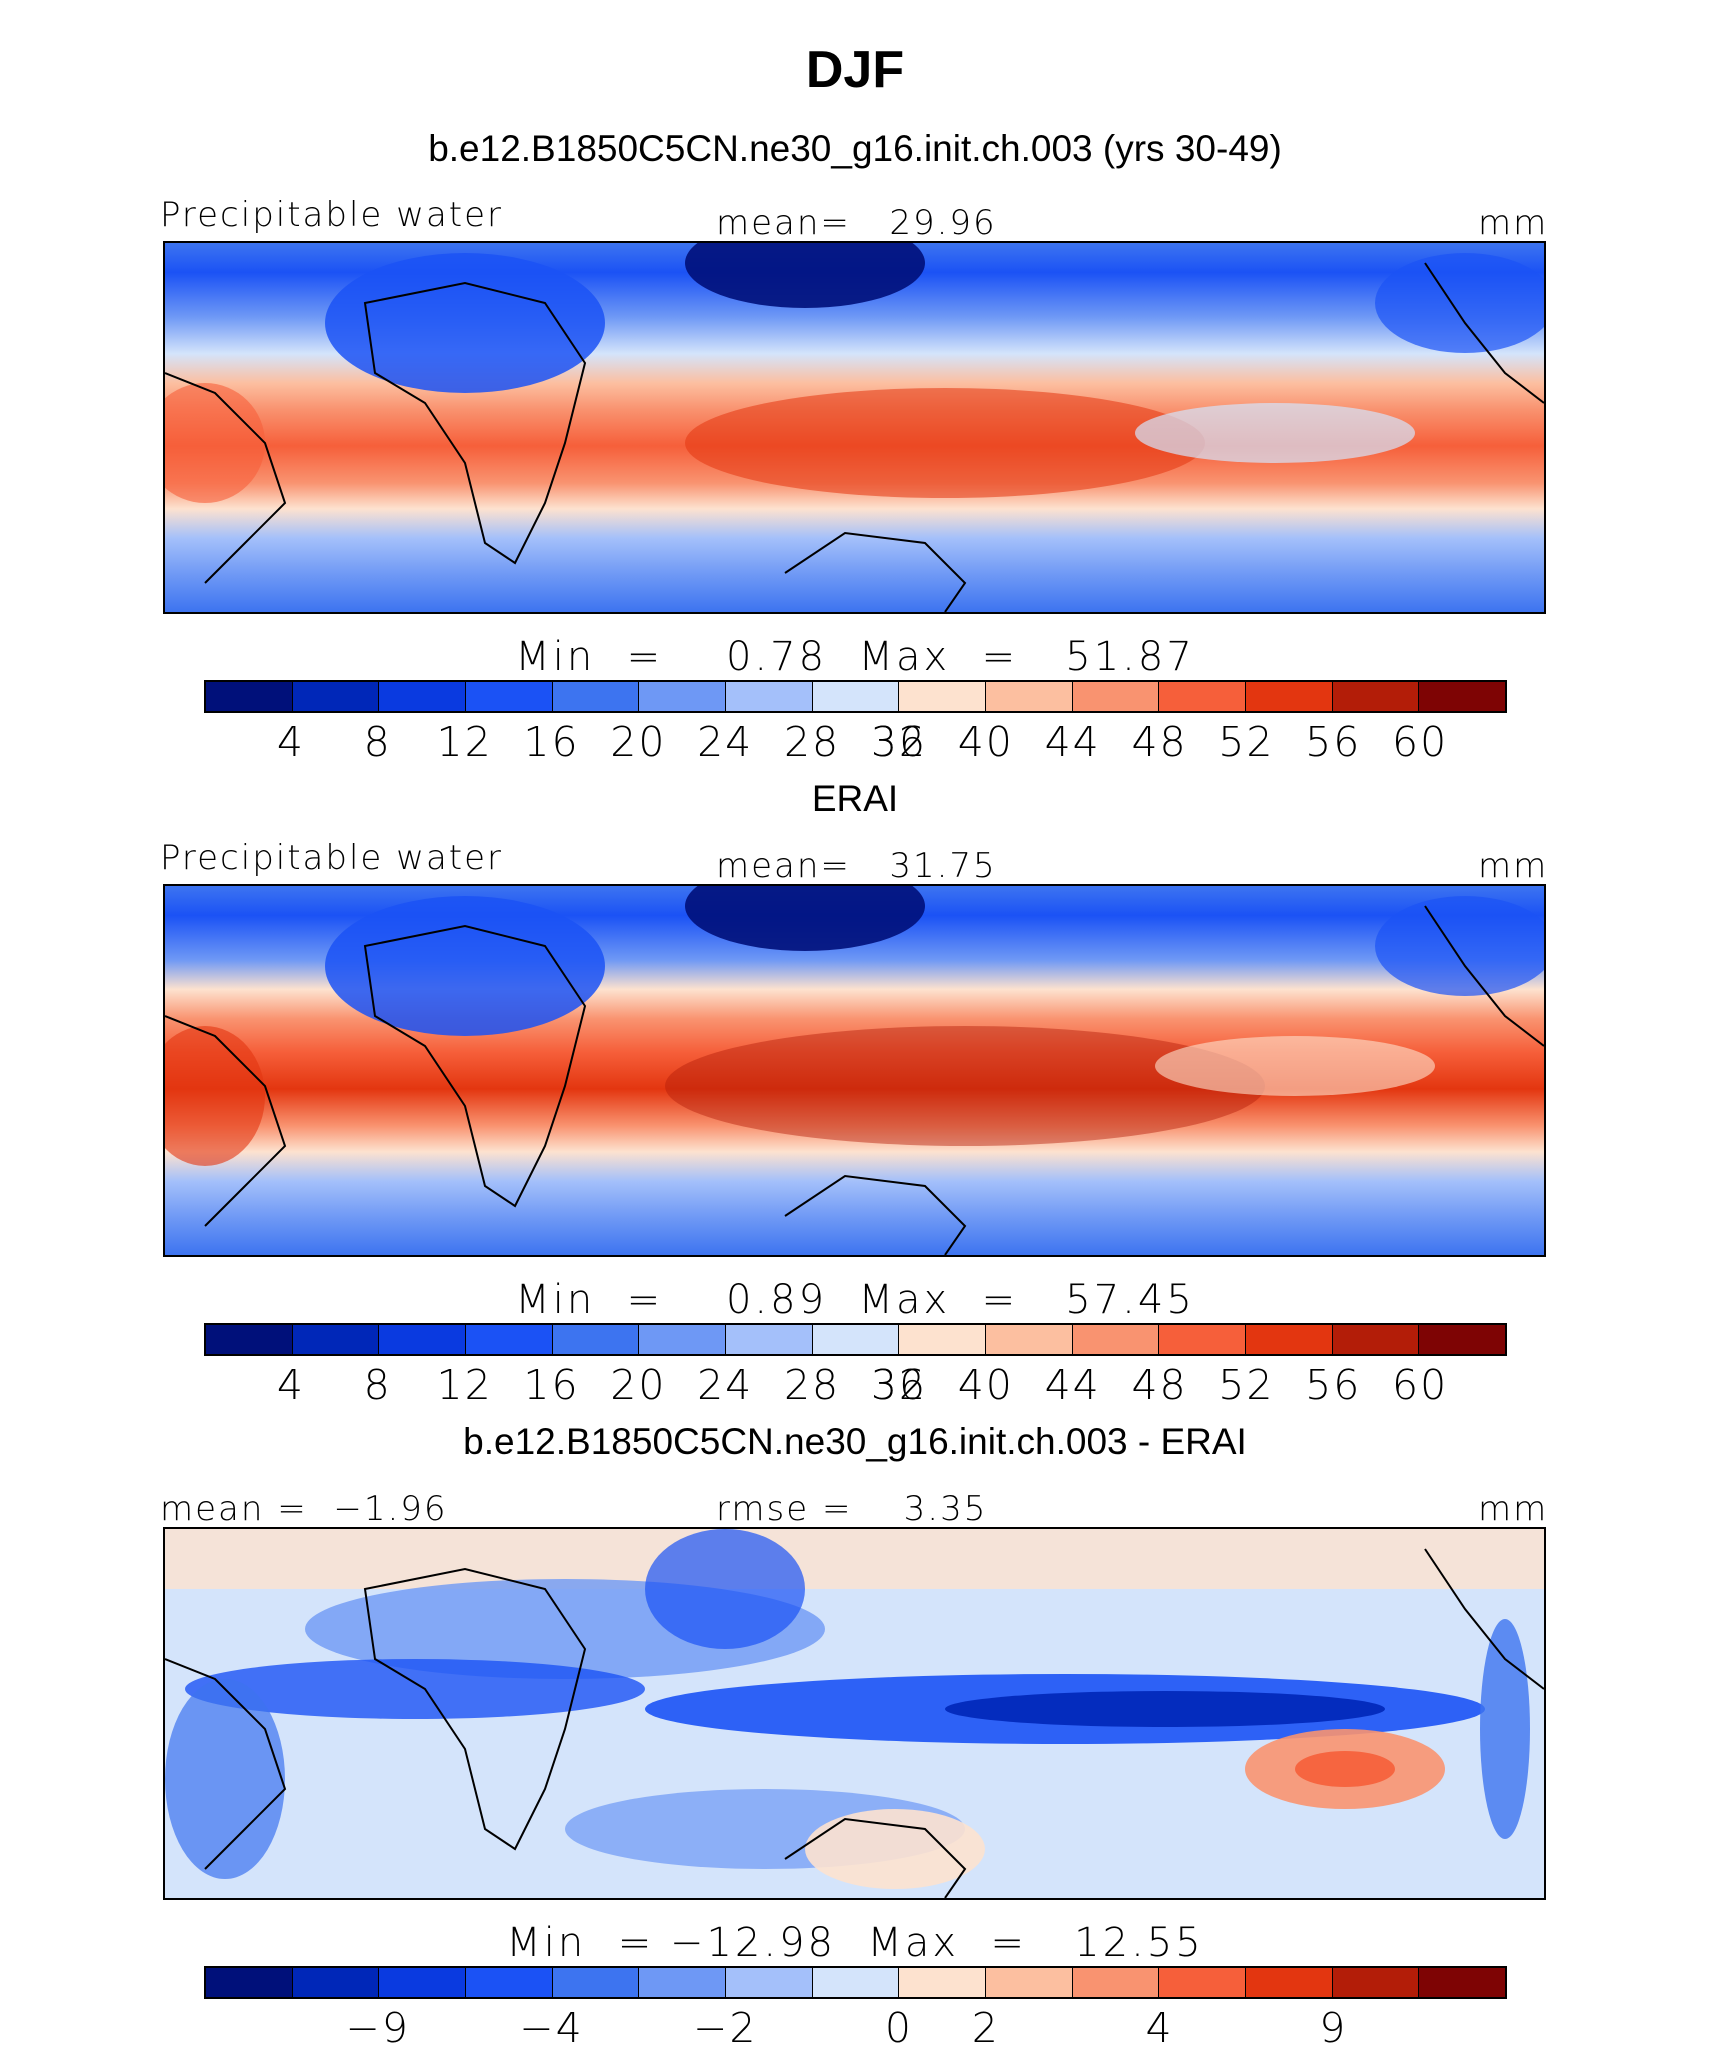  What do you see at coordinates (725, 2028) in the screenshot?
I see `colorbar-tick-label: −2` at bounding box center [725, 2028].